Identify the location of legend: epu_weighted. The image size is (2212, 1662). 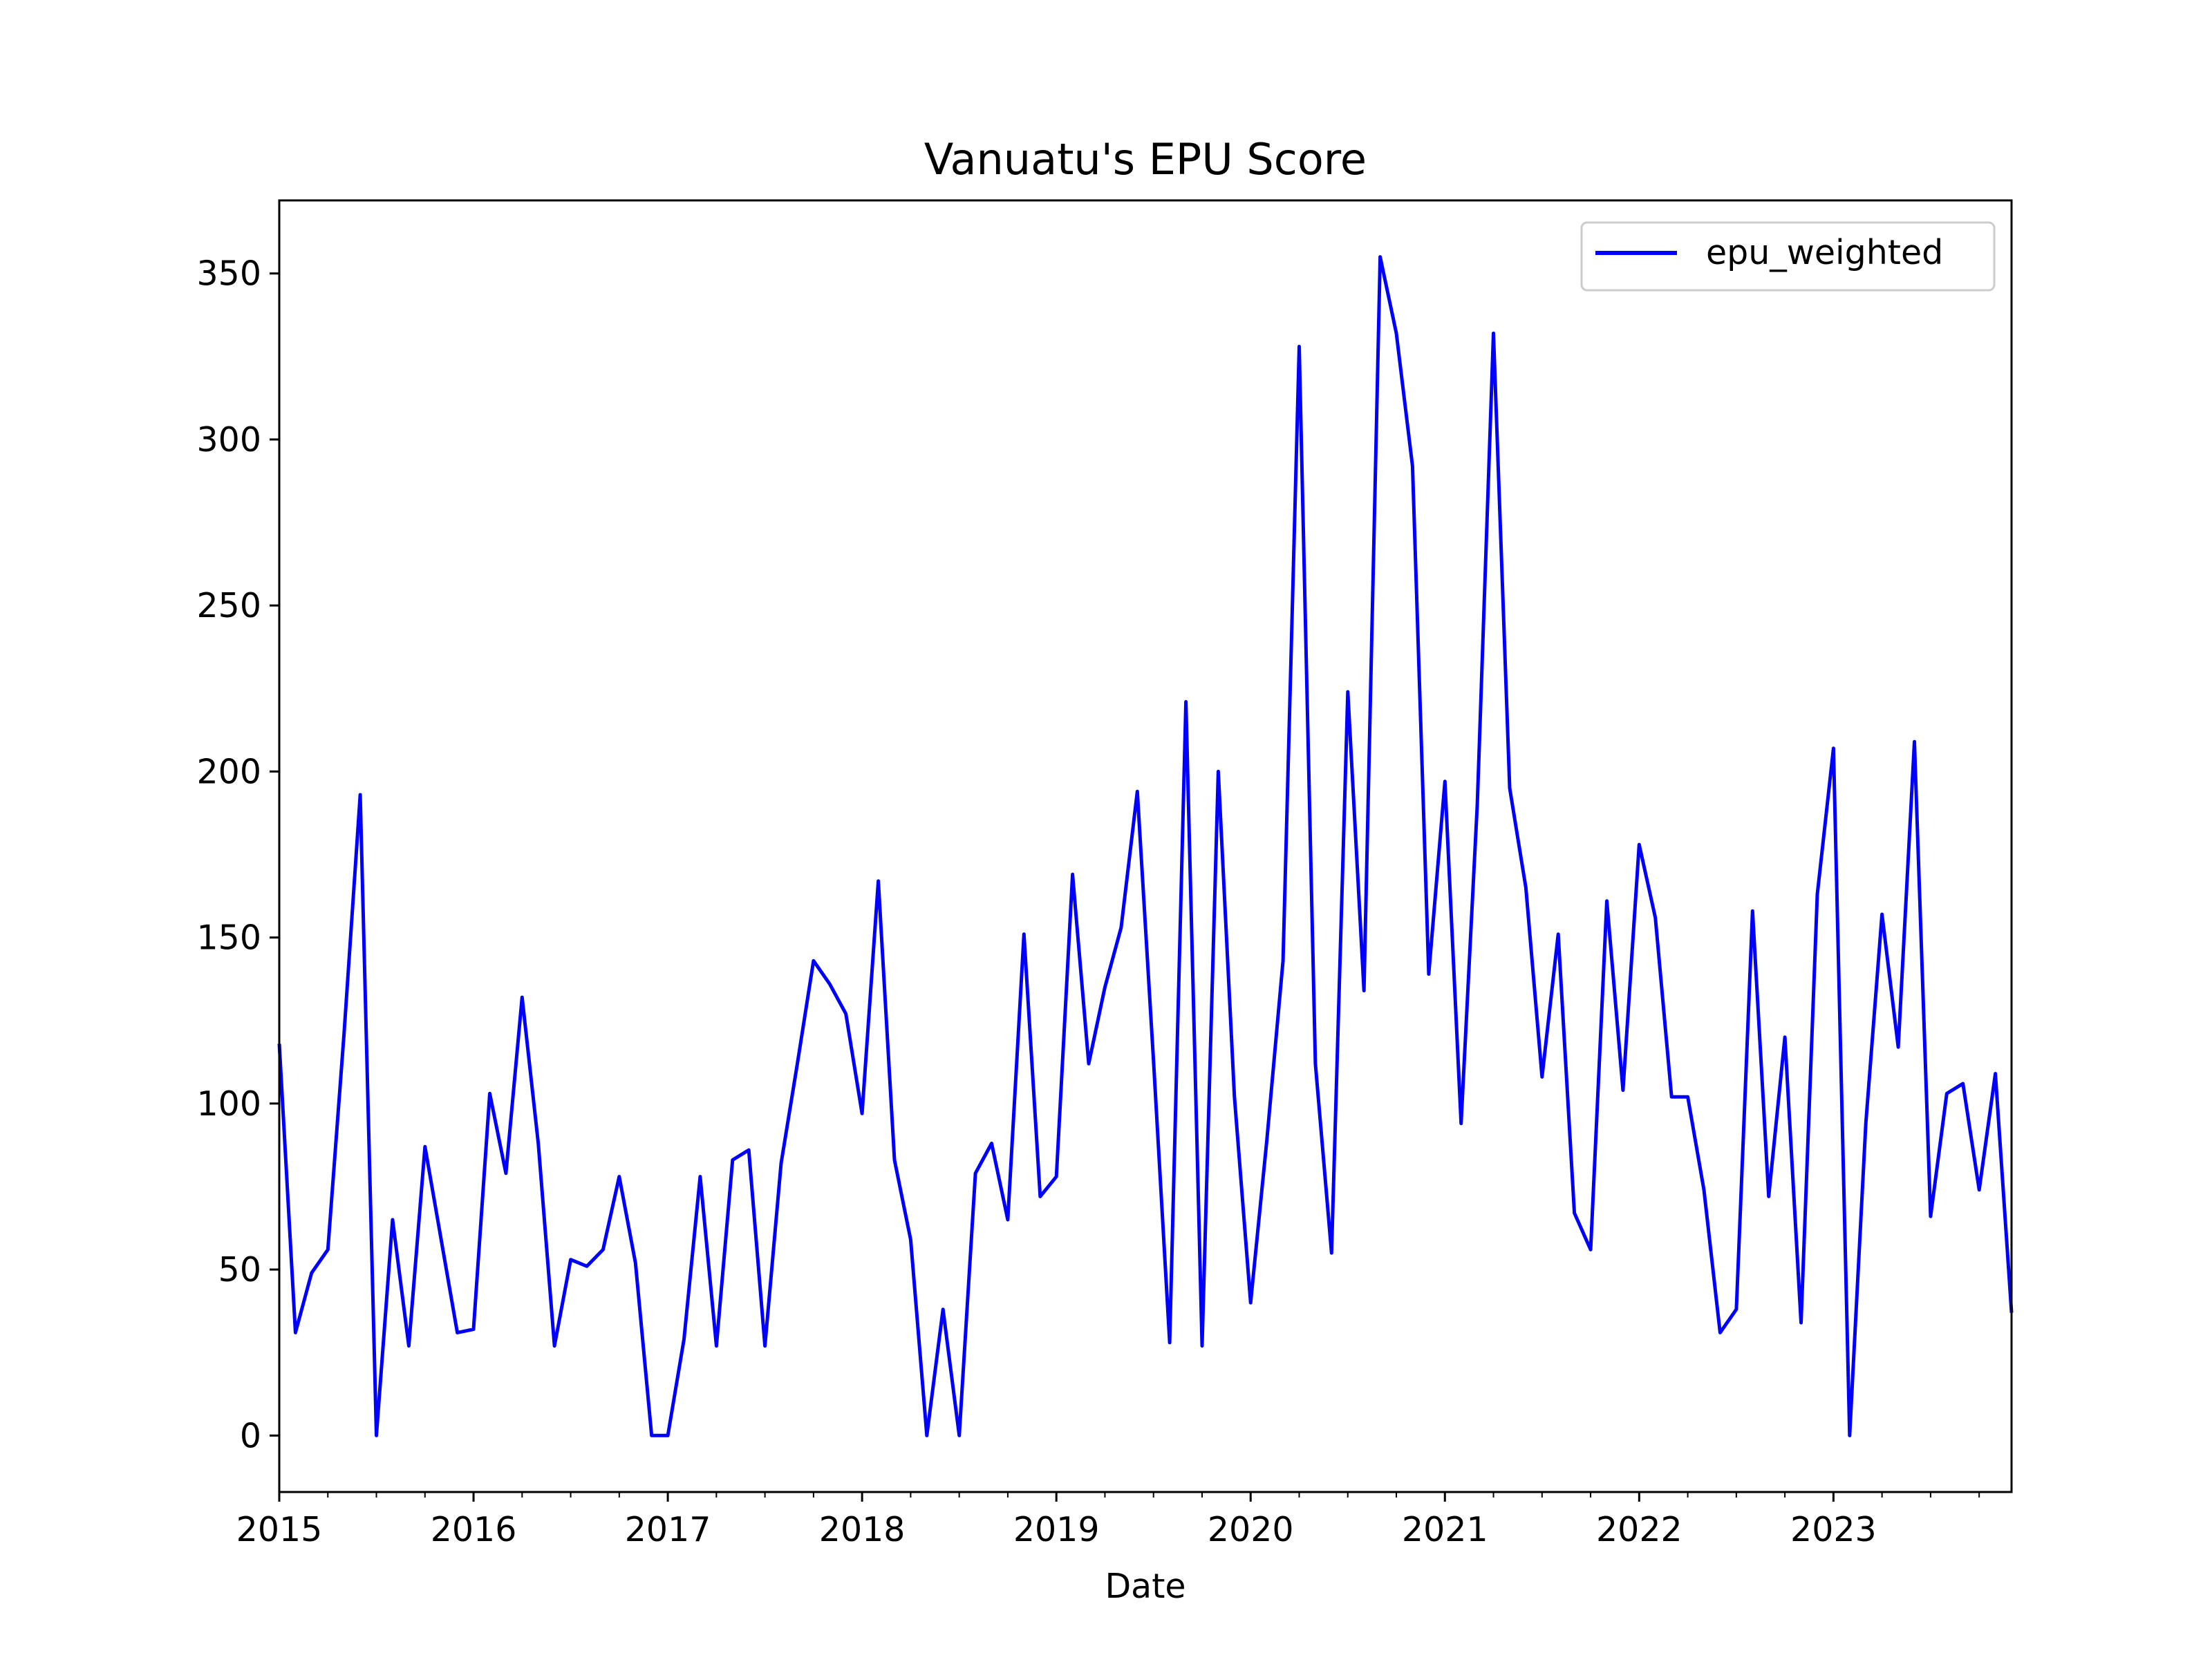
(1788, 256).